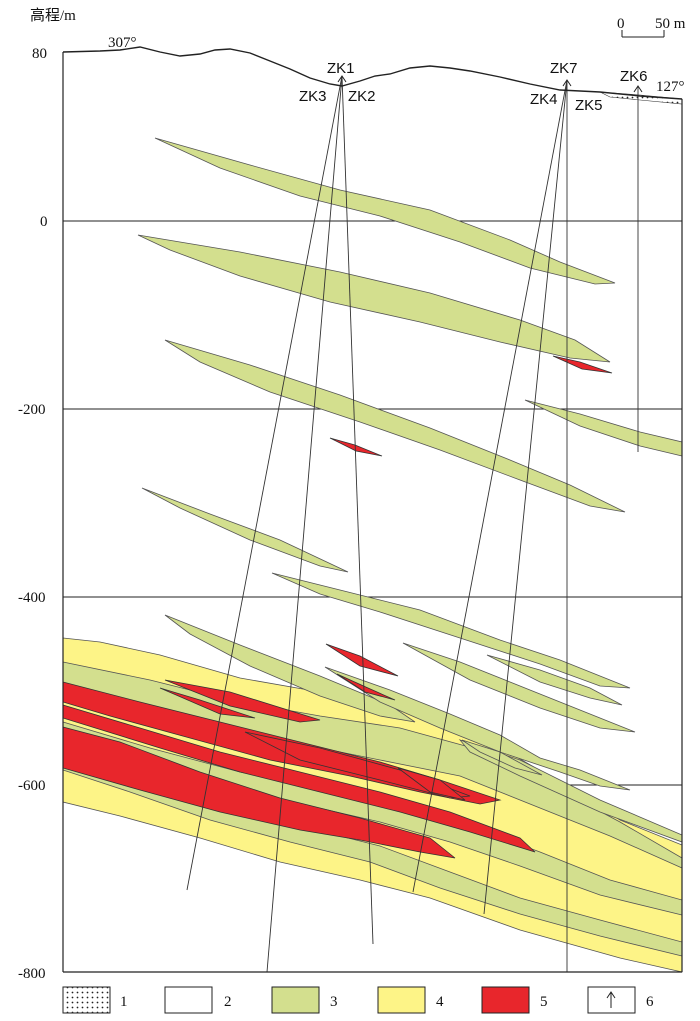  What do you see at coordinates (32, 410) in the screenshot?
I see `tick-neg200: -200` at bounding box center [32, 410].